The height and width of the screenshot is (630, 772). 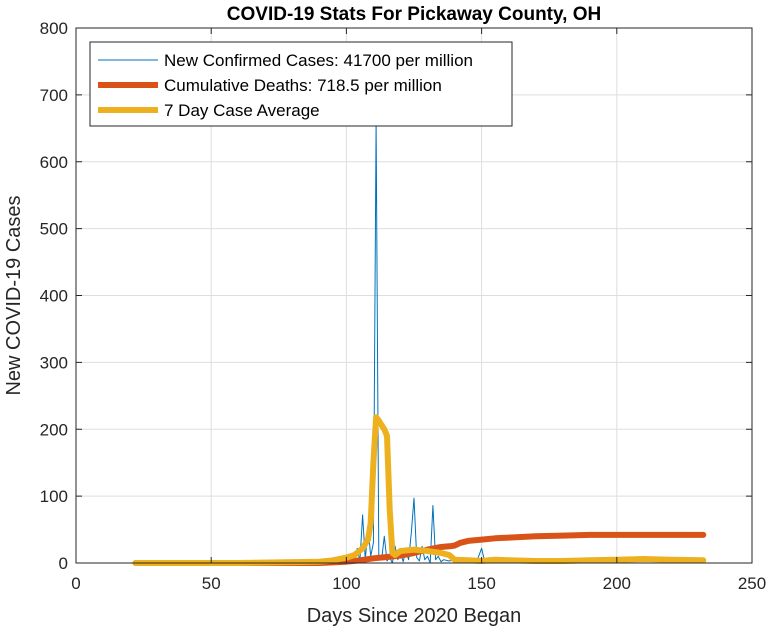 What do you see at coordinates (14, 295) in the screenshot?
I see `y-axis-label: New COVID-19 Cases` at bounding box center [14, 295].